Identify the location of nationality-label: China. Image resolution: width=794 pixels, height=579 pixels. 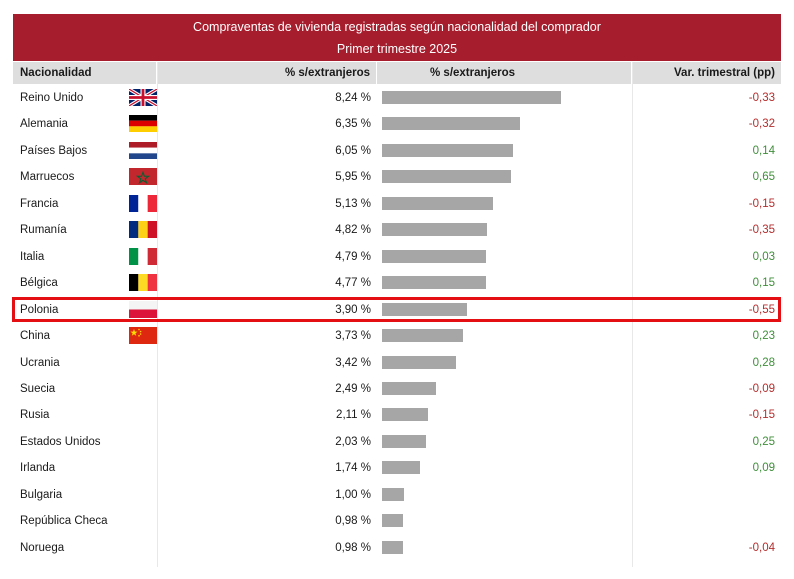
(35, 336).